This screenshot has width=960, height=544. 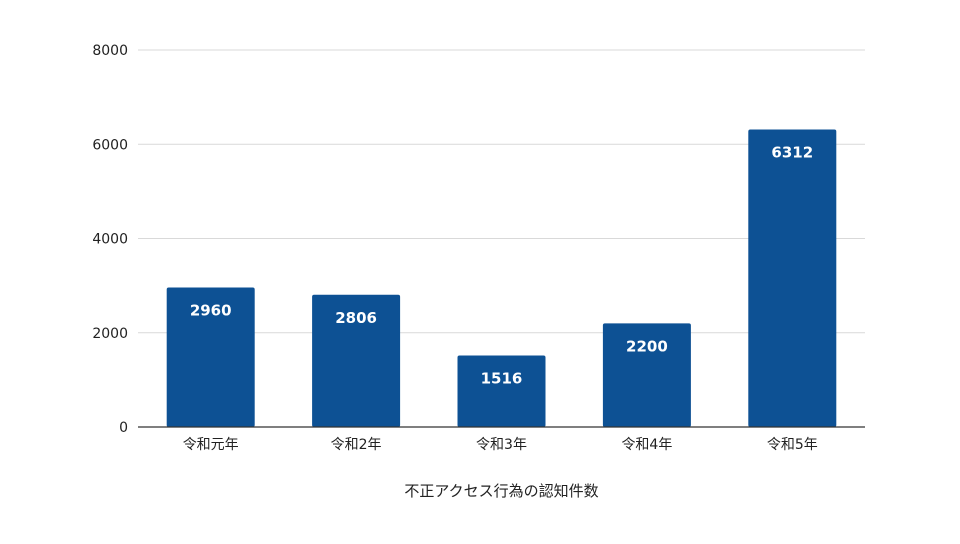 I want to click on bar-value-label: 2200, so click(x=647, y=346).